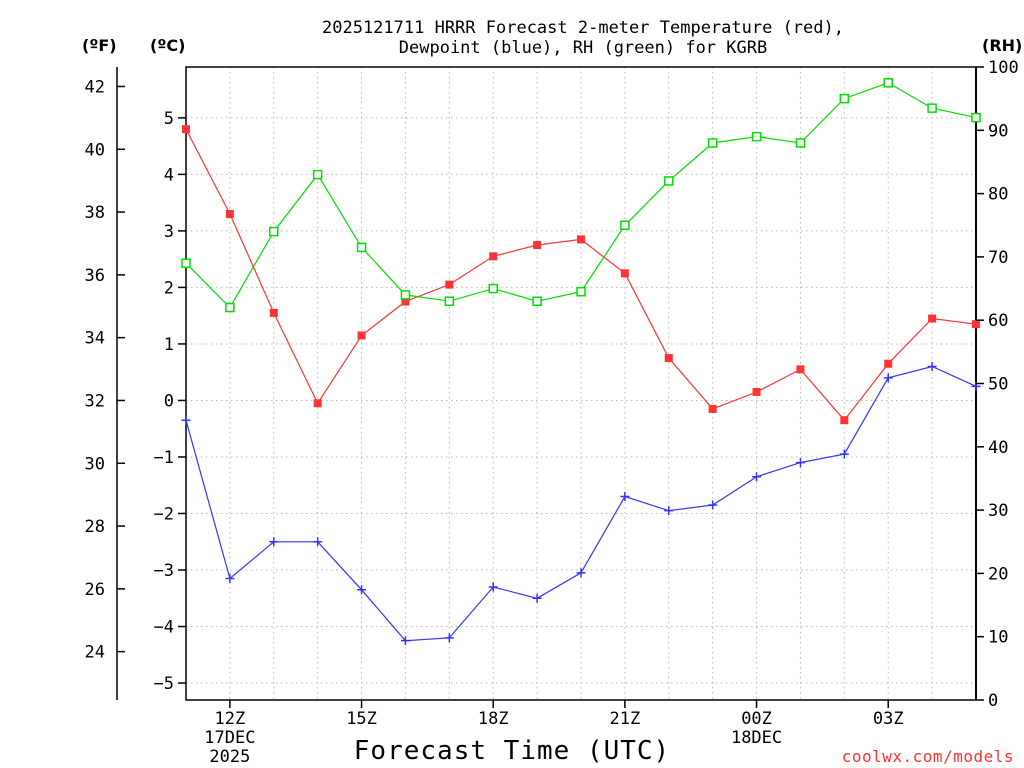 The image size is (1024, 768). What do you see at coordinates (95, 150) in the screenshot?
I see `fahrenheit-tick-label: 40` at bounding box center [95, 150].